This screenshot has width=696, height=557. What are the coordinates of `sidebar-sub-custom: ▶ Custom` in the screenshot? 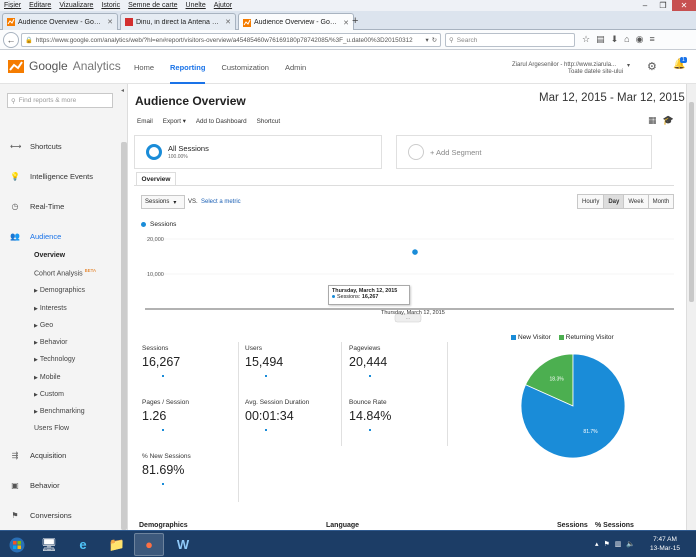 It's located at (49, 394).